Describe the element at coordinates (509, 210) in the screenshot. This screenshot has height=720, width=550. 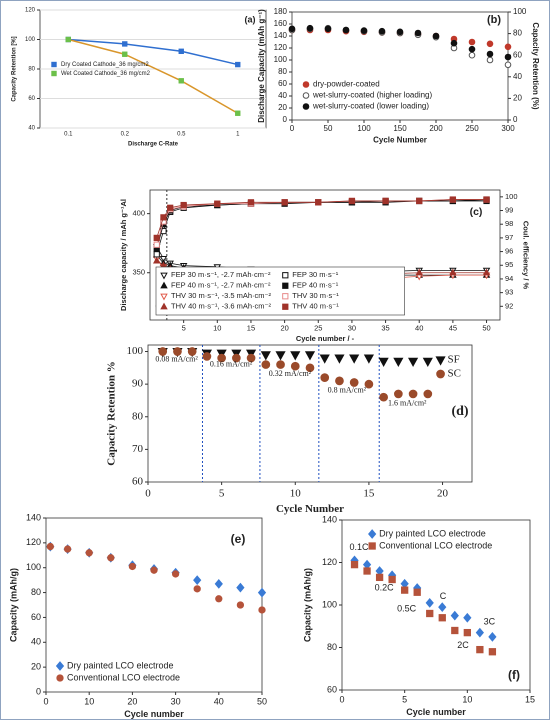
I see `y2-tick-label: 99` at that location.